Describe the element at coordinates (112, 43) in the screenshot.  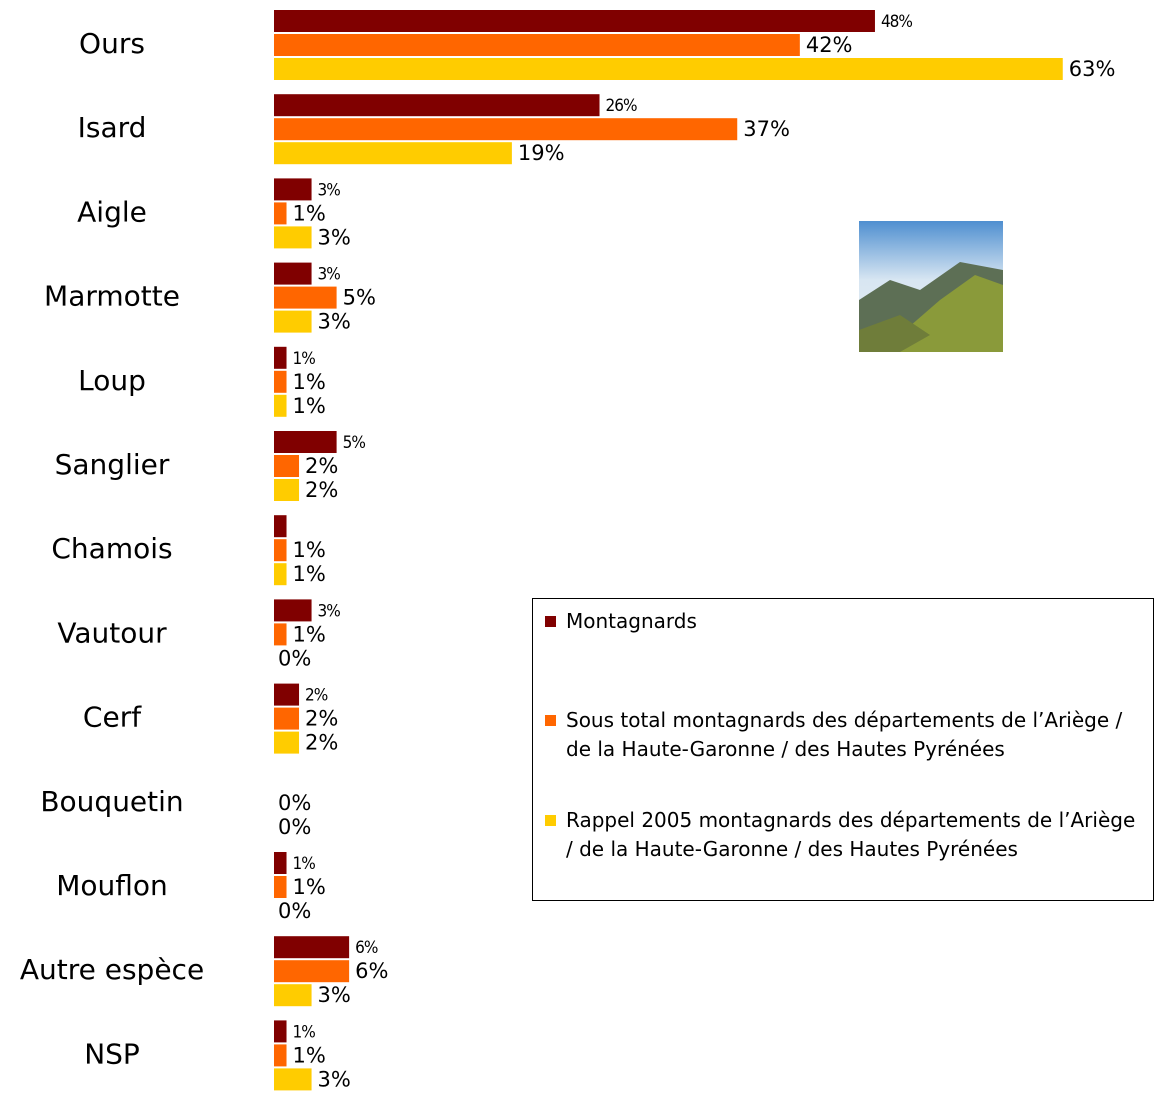
I see `category-label: Ours` at that location.